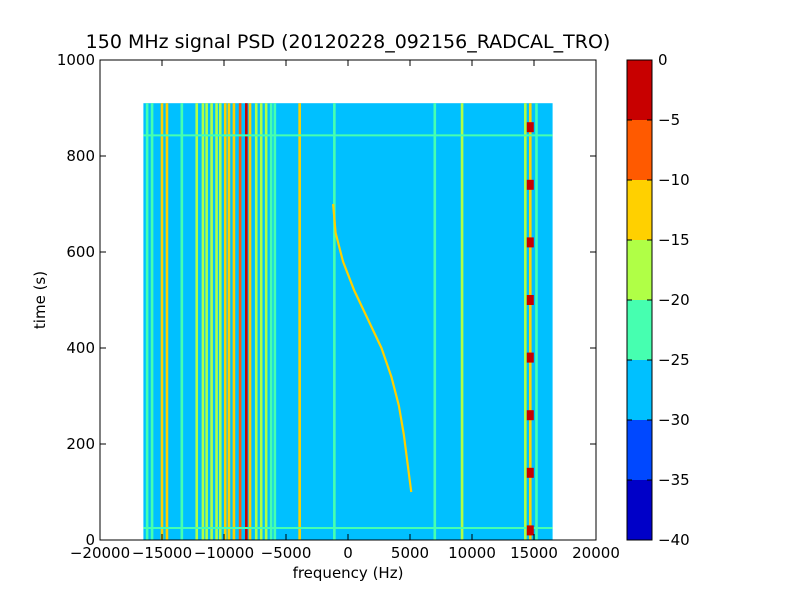 The width and height of the screenshot is (800, 600). What do you see at coordinates (372, 348) in the screenshot?
I see `drifting-signal` at bounding box center [372, 348].